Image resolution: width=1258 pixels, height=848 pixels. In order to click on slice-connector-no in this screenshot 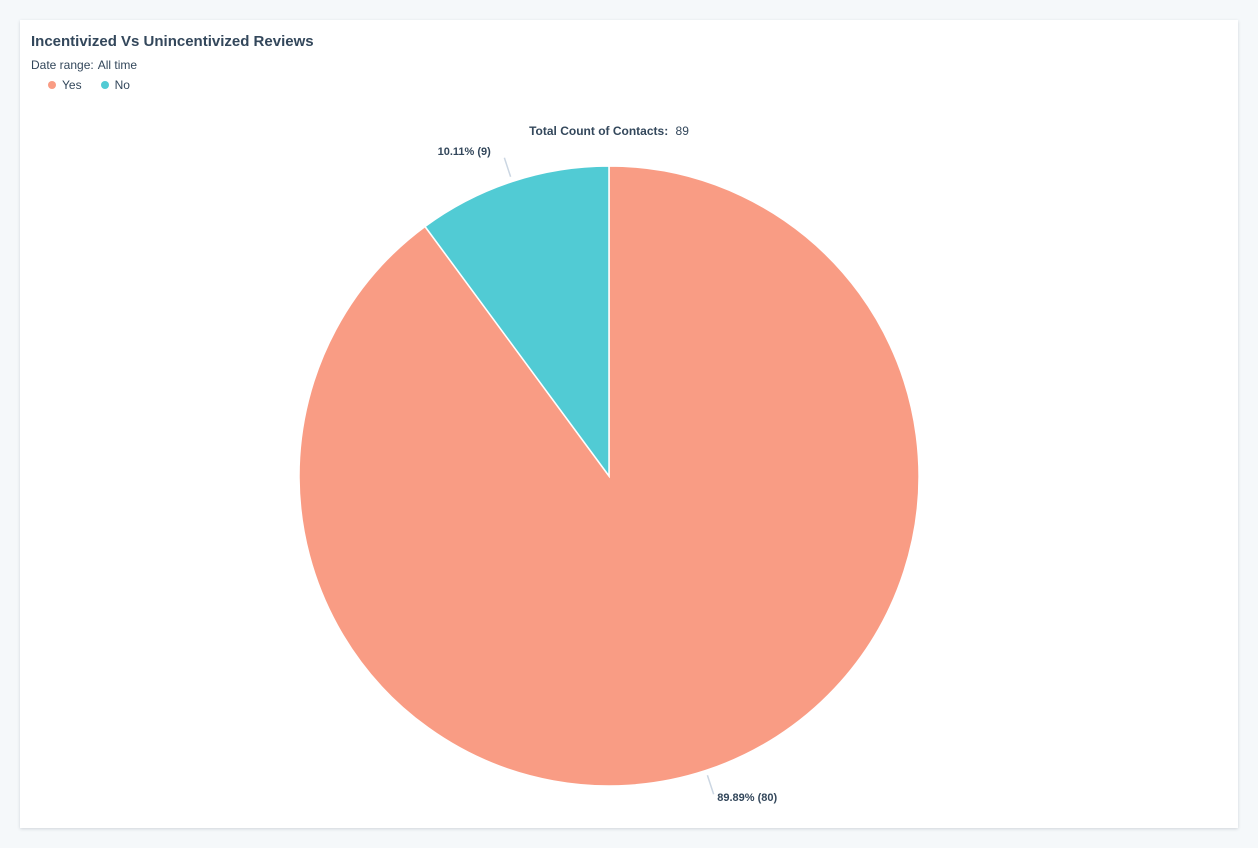, I will do `click(507, 167)`.